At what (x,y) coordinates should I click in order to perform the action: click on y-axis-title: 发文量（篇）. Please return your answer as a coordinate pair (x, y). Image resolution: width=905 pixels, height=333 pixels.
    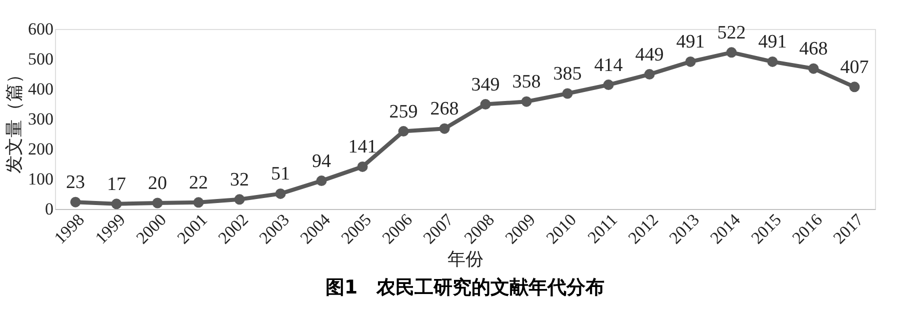
    Looking at the image, I should click on (14, 120).